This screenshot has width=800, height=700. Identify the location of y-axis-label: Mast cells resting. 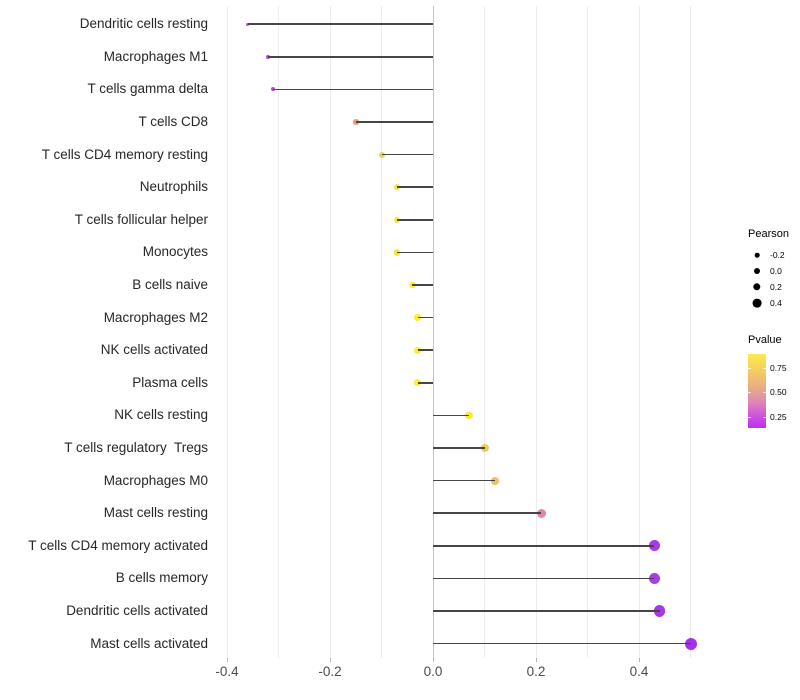
(155, 513).